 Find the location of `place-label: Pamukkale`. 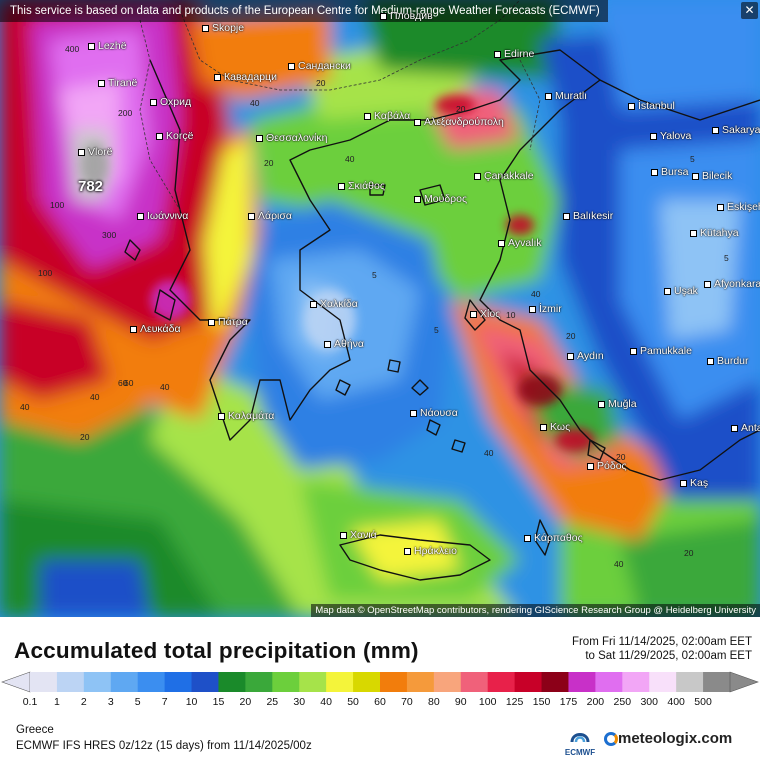

place-label: Pamukkale is located at coordinates (661, 351).